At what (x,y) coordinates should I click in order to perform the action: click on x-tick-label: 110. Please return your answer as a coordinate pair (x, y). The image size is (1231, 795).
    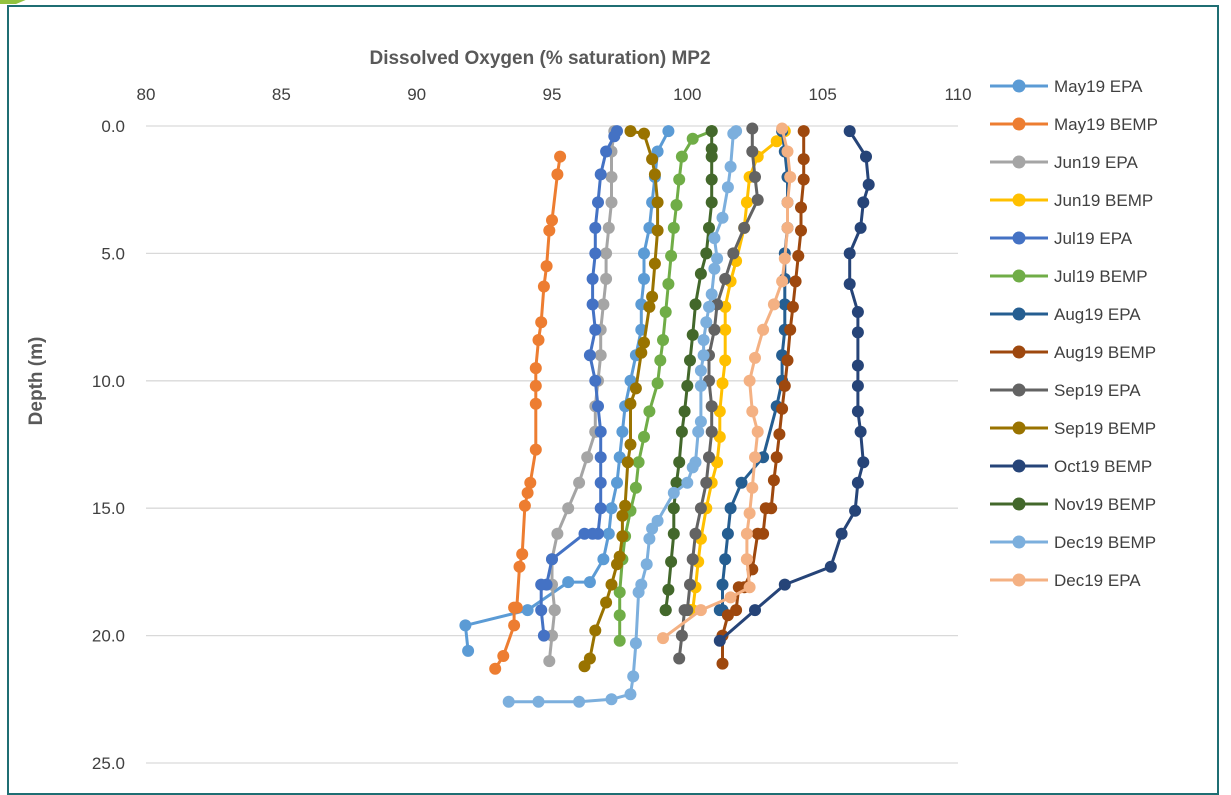
    Looking at the image, I should click on (957, 94).